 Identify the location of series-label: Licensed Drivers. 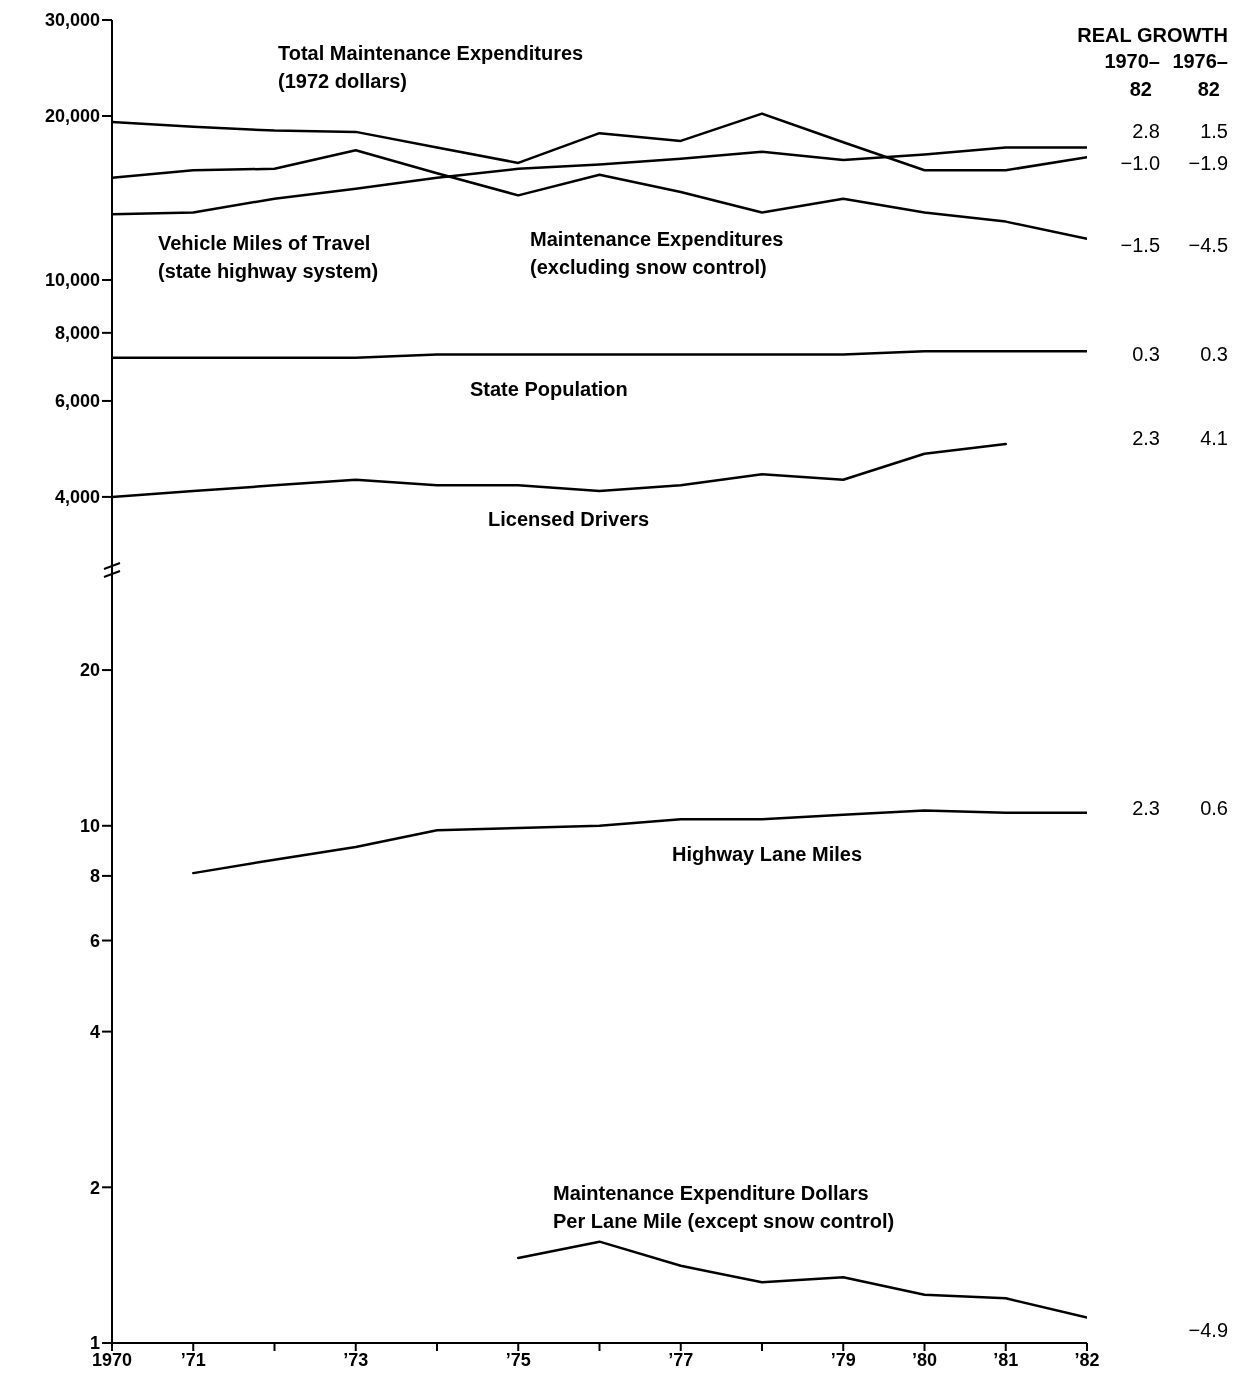
(569, 519).